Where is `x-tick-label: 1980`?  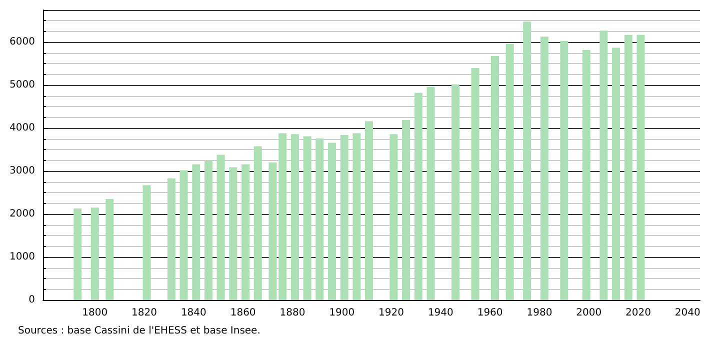
x-tick-label: 1980 is located at coordinates (539, 313).